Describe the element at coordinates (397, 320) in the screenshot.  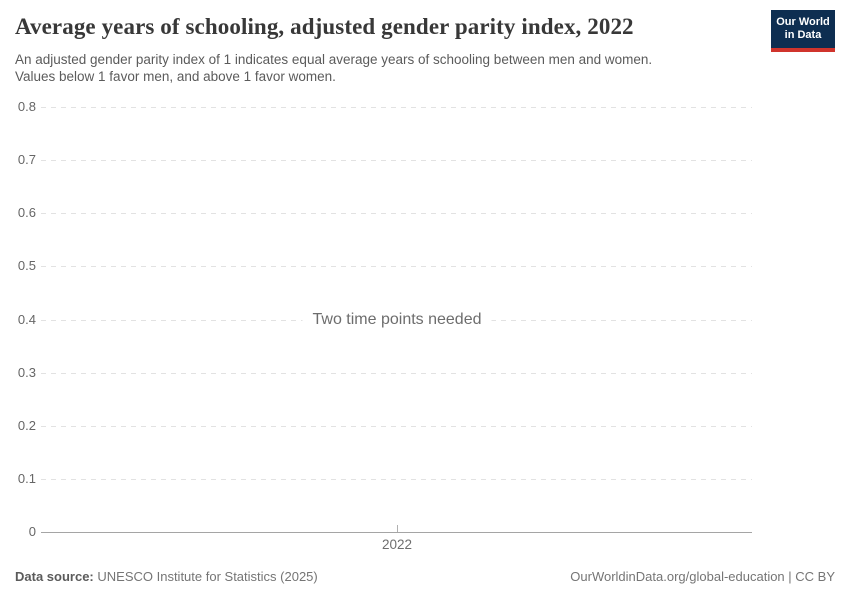
I see `no-data-message: Two time points needed` at that location.